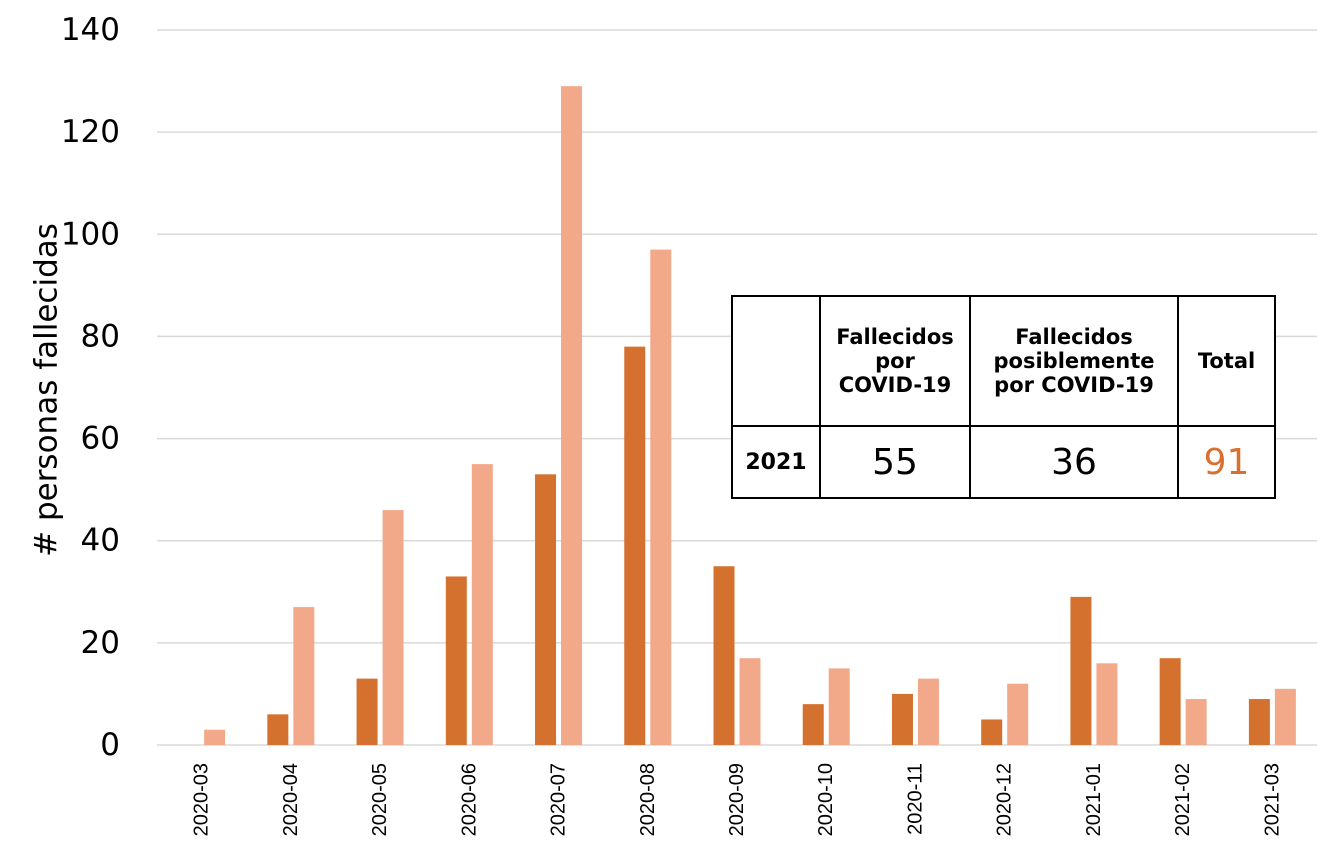 Image resolution: width=1317 pixels, height=848 pixels. What do you see at coordinates (90, 387) in the screenshot?
I see `y-axis-ticks: 0 20 40 60 80 100 120 140` at bounding box center [90, 387].